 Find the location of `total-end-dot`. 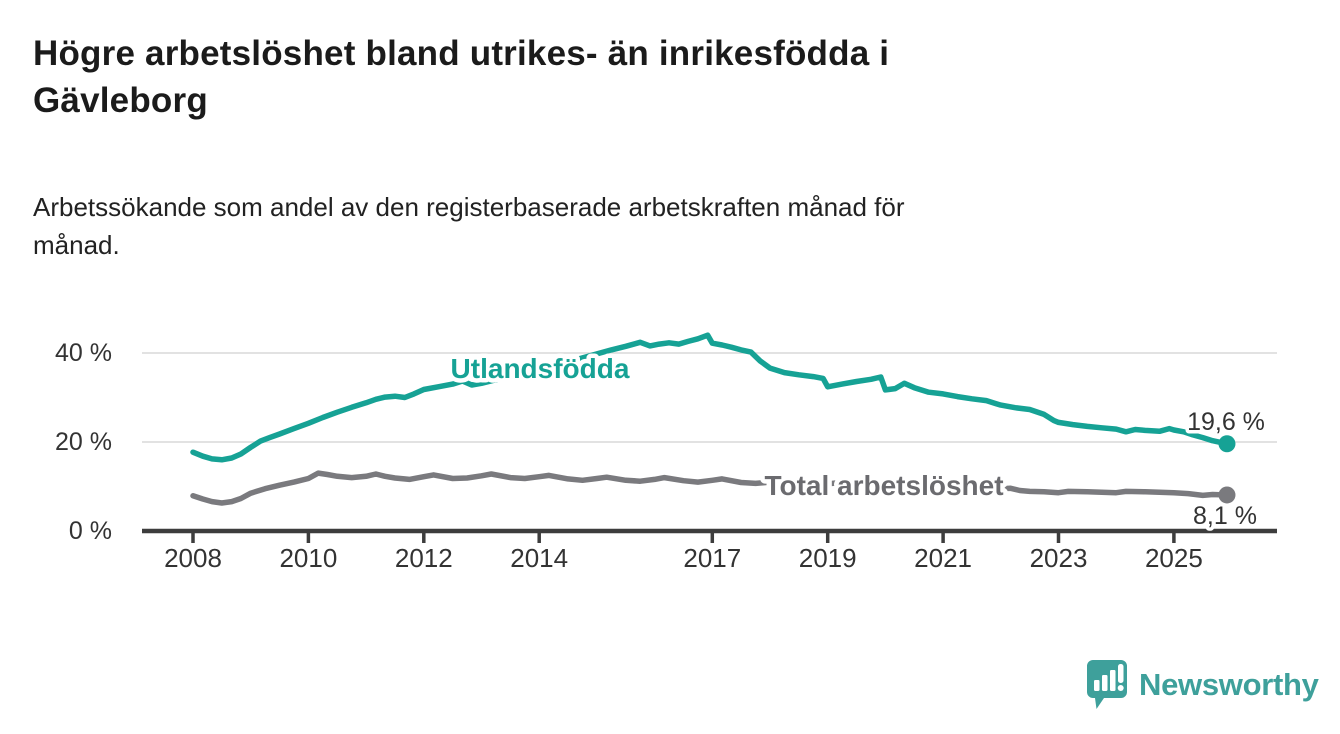

total-end-dot is located at coordinates (1227, 495).